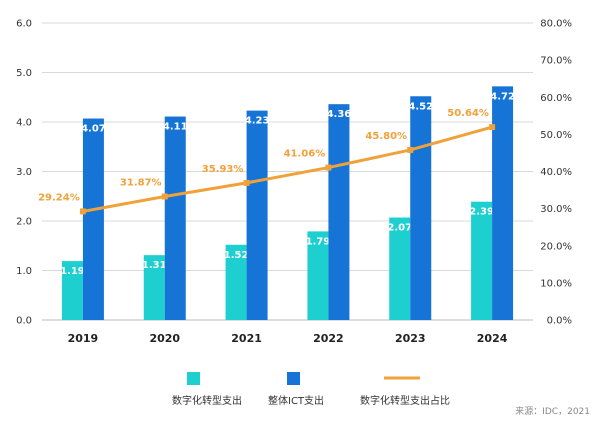 The image size is (596, 430). I want to click on y-right-tick-label: 60.0%, so click(556, 98).